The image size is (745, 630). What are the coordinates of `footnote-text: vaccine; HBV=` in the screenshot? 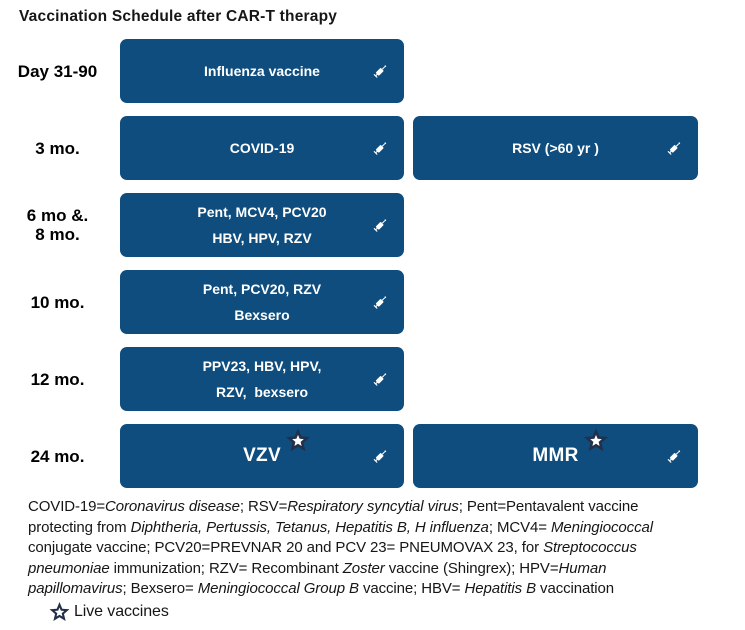 It's located at (411, 588).